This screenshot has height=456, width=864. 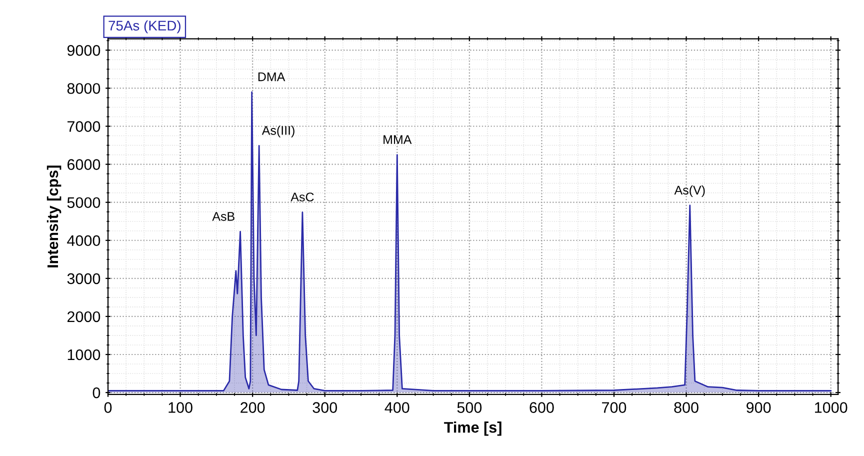 What do you see at coordinates (108, 407) in the screenshot?
I see `x-tick-label: 0` at bounding box center [108, 407].